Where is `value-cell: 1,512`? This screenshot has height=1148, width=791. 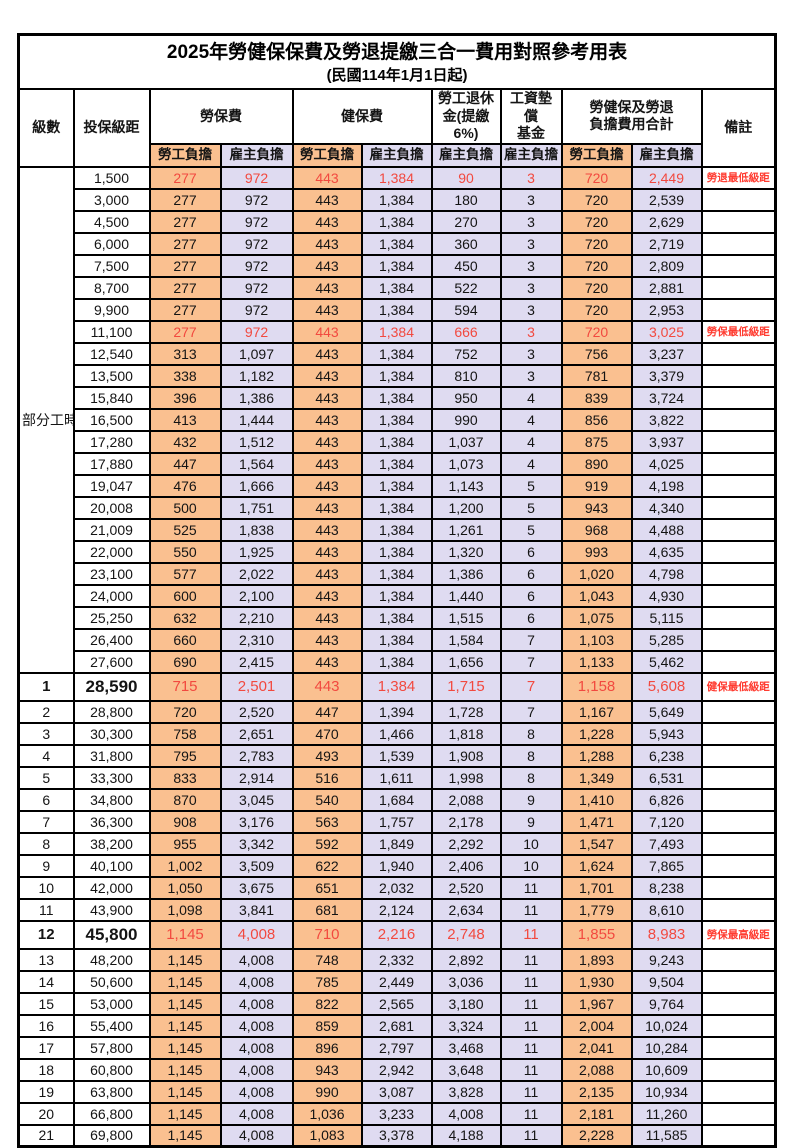
value-cell: 1,512 is located at coordinates (256, 441).